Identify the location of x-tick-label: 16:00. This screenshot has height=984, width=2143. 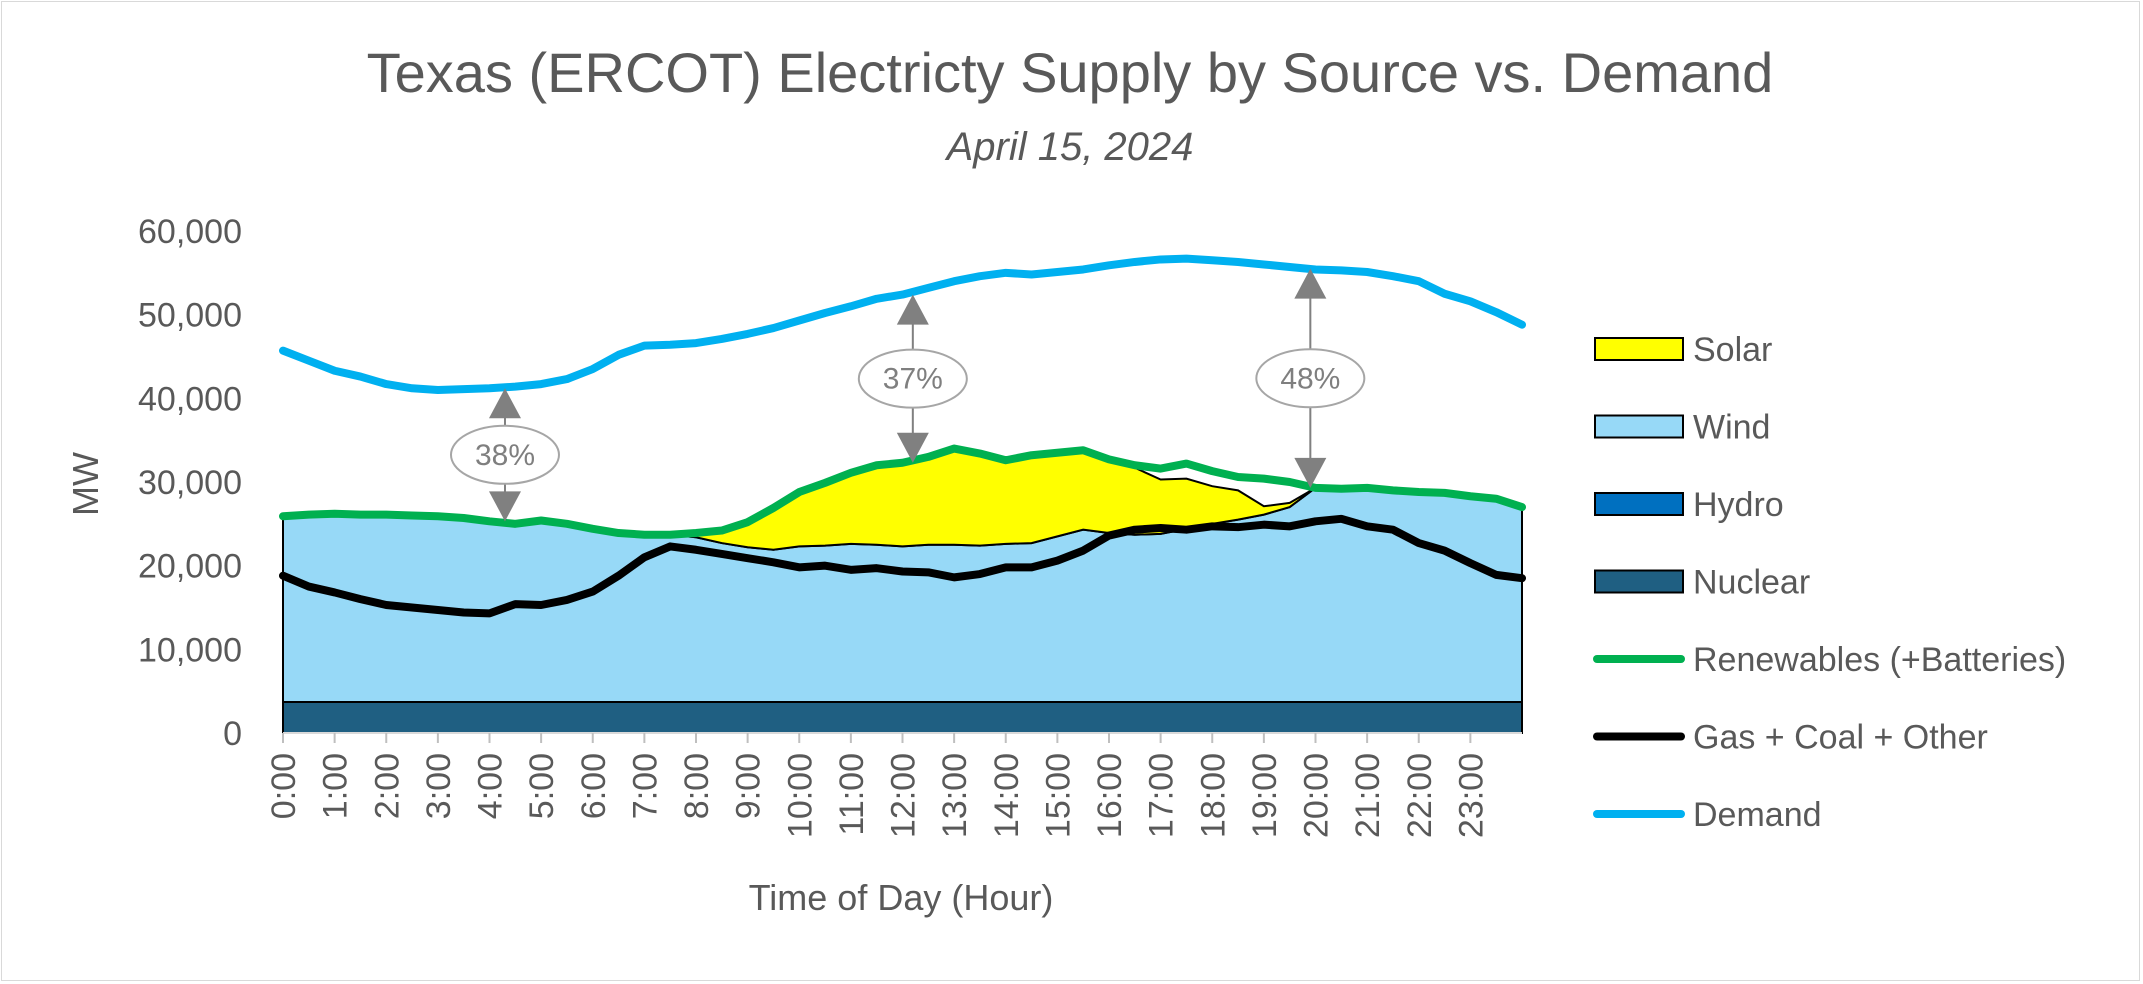
(1110, 795).